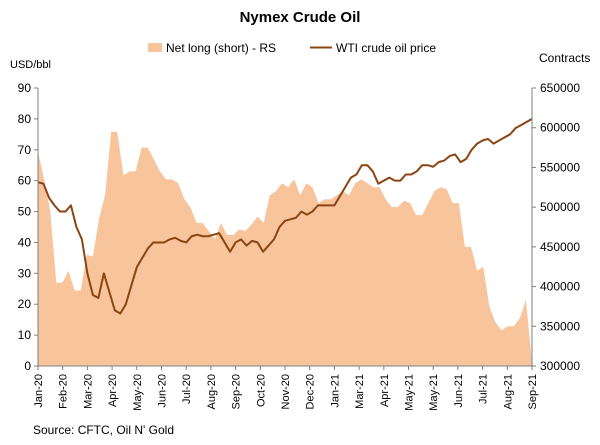 The height and width of the screenshot is (445, 600). I want to click on left-tick-label: 0, so click(27, 366).